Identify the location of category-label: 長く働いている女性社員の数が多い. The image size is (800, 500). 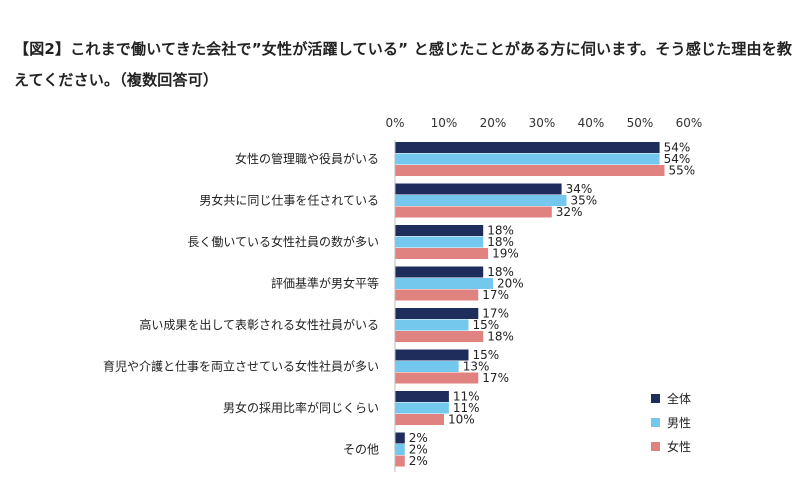
(283, 241).